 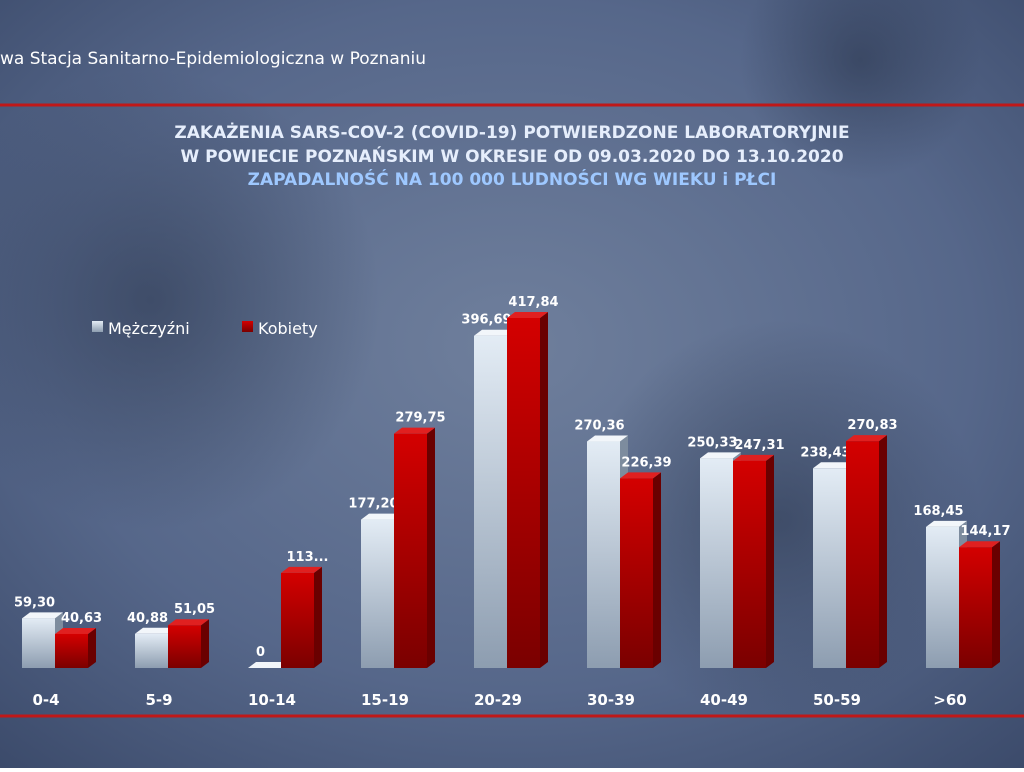 What do you see at coordinates (985, 531) in the screenshot?
I see `value-label: 144,17` at bounding box center [985, 531].